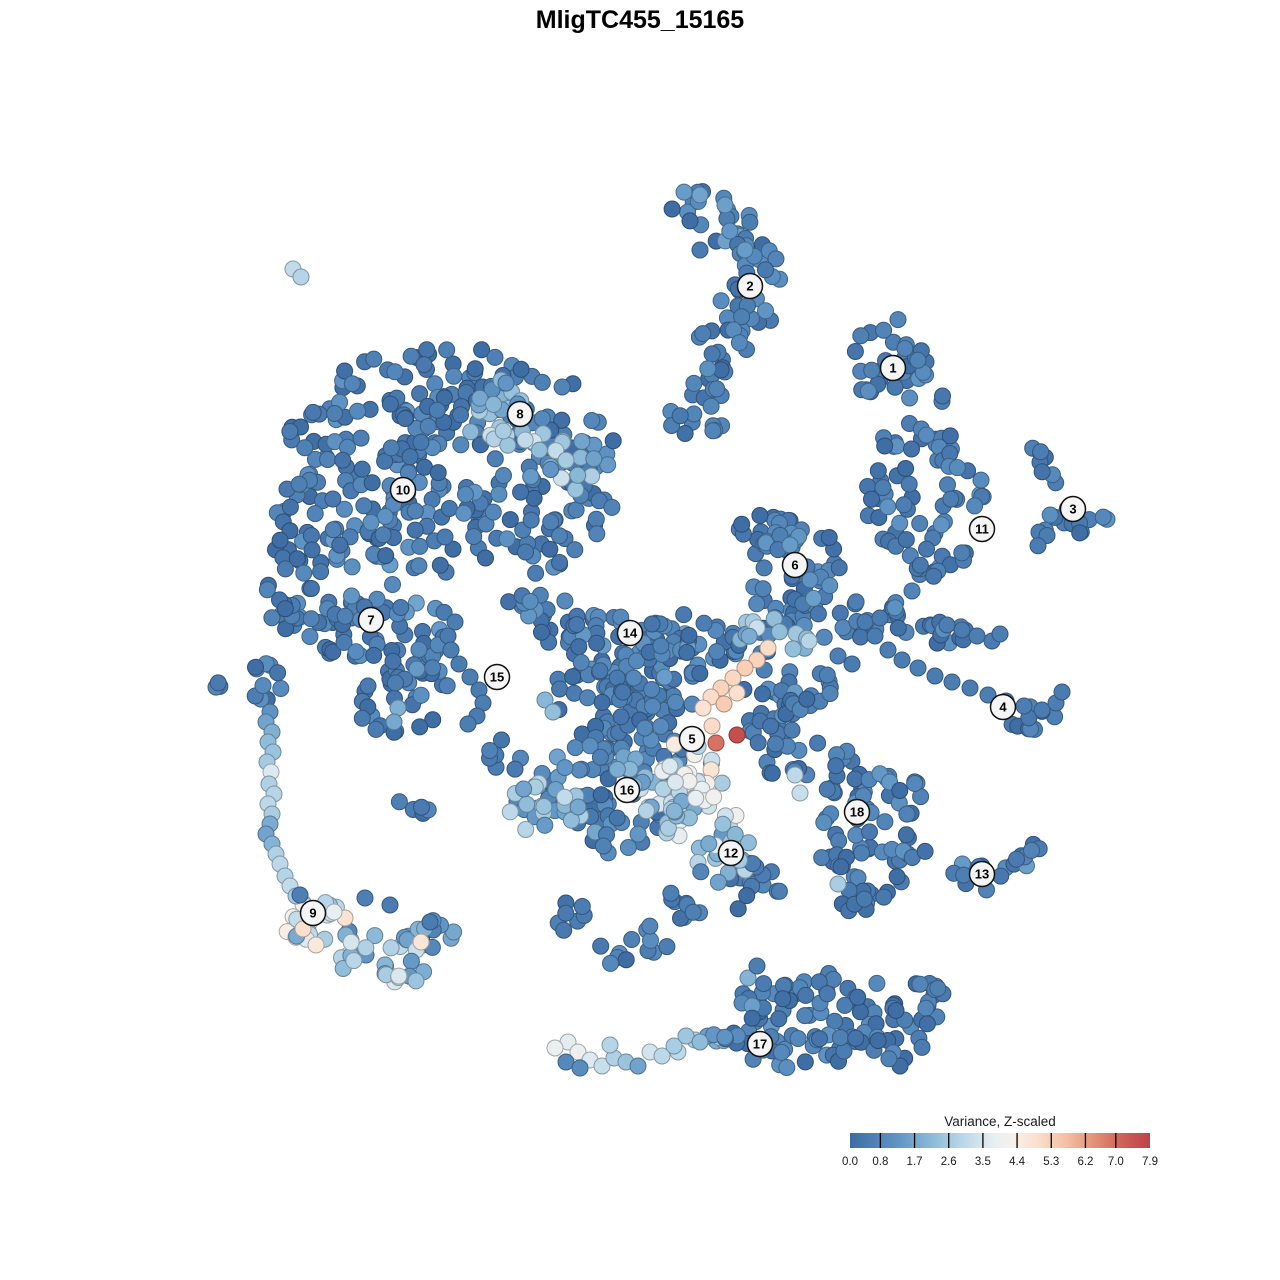 The width and height of the screenshot is (1280, 1280). What do you see at coordinates (1150, 1162) in the screenshot?
I see `legend-tick-label: 7.9` at bounding box center [1150, 1162].